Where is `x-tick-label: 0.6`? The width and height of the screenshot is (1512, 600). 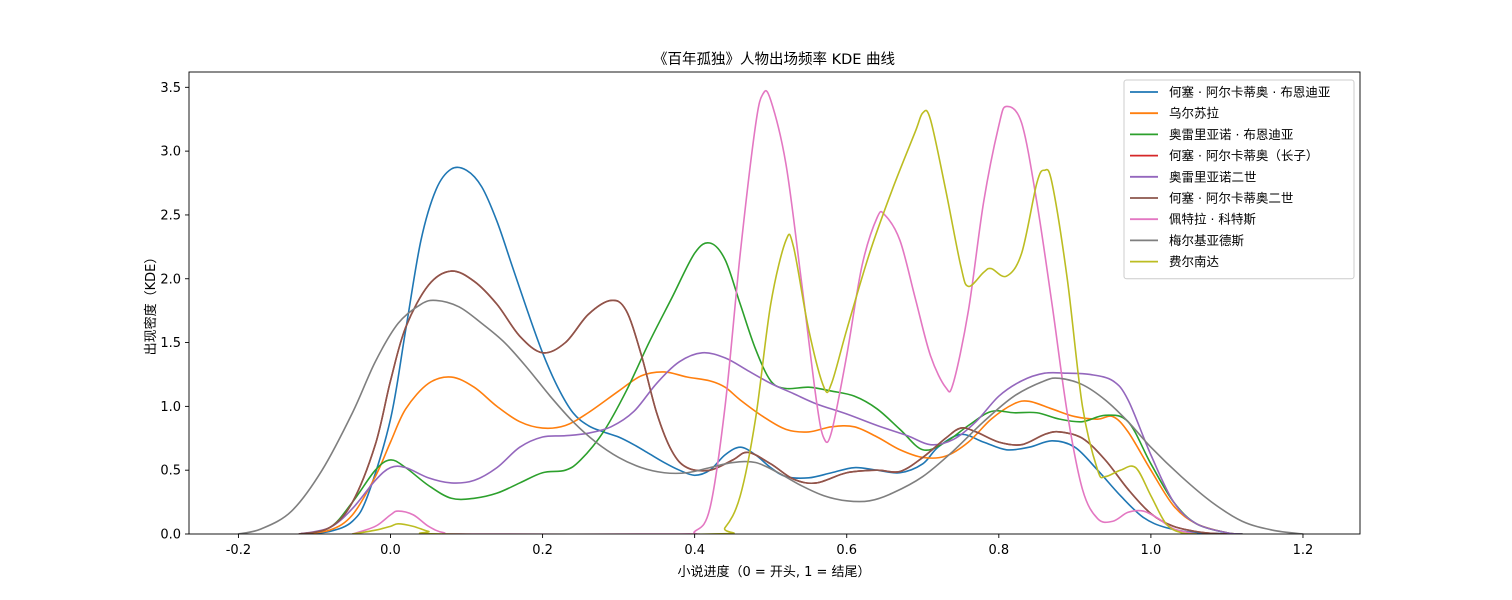
x-tick-label: 0.6 is located at coordinates (846, 550).